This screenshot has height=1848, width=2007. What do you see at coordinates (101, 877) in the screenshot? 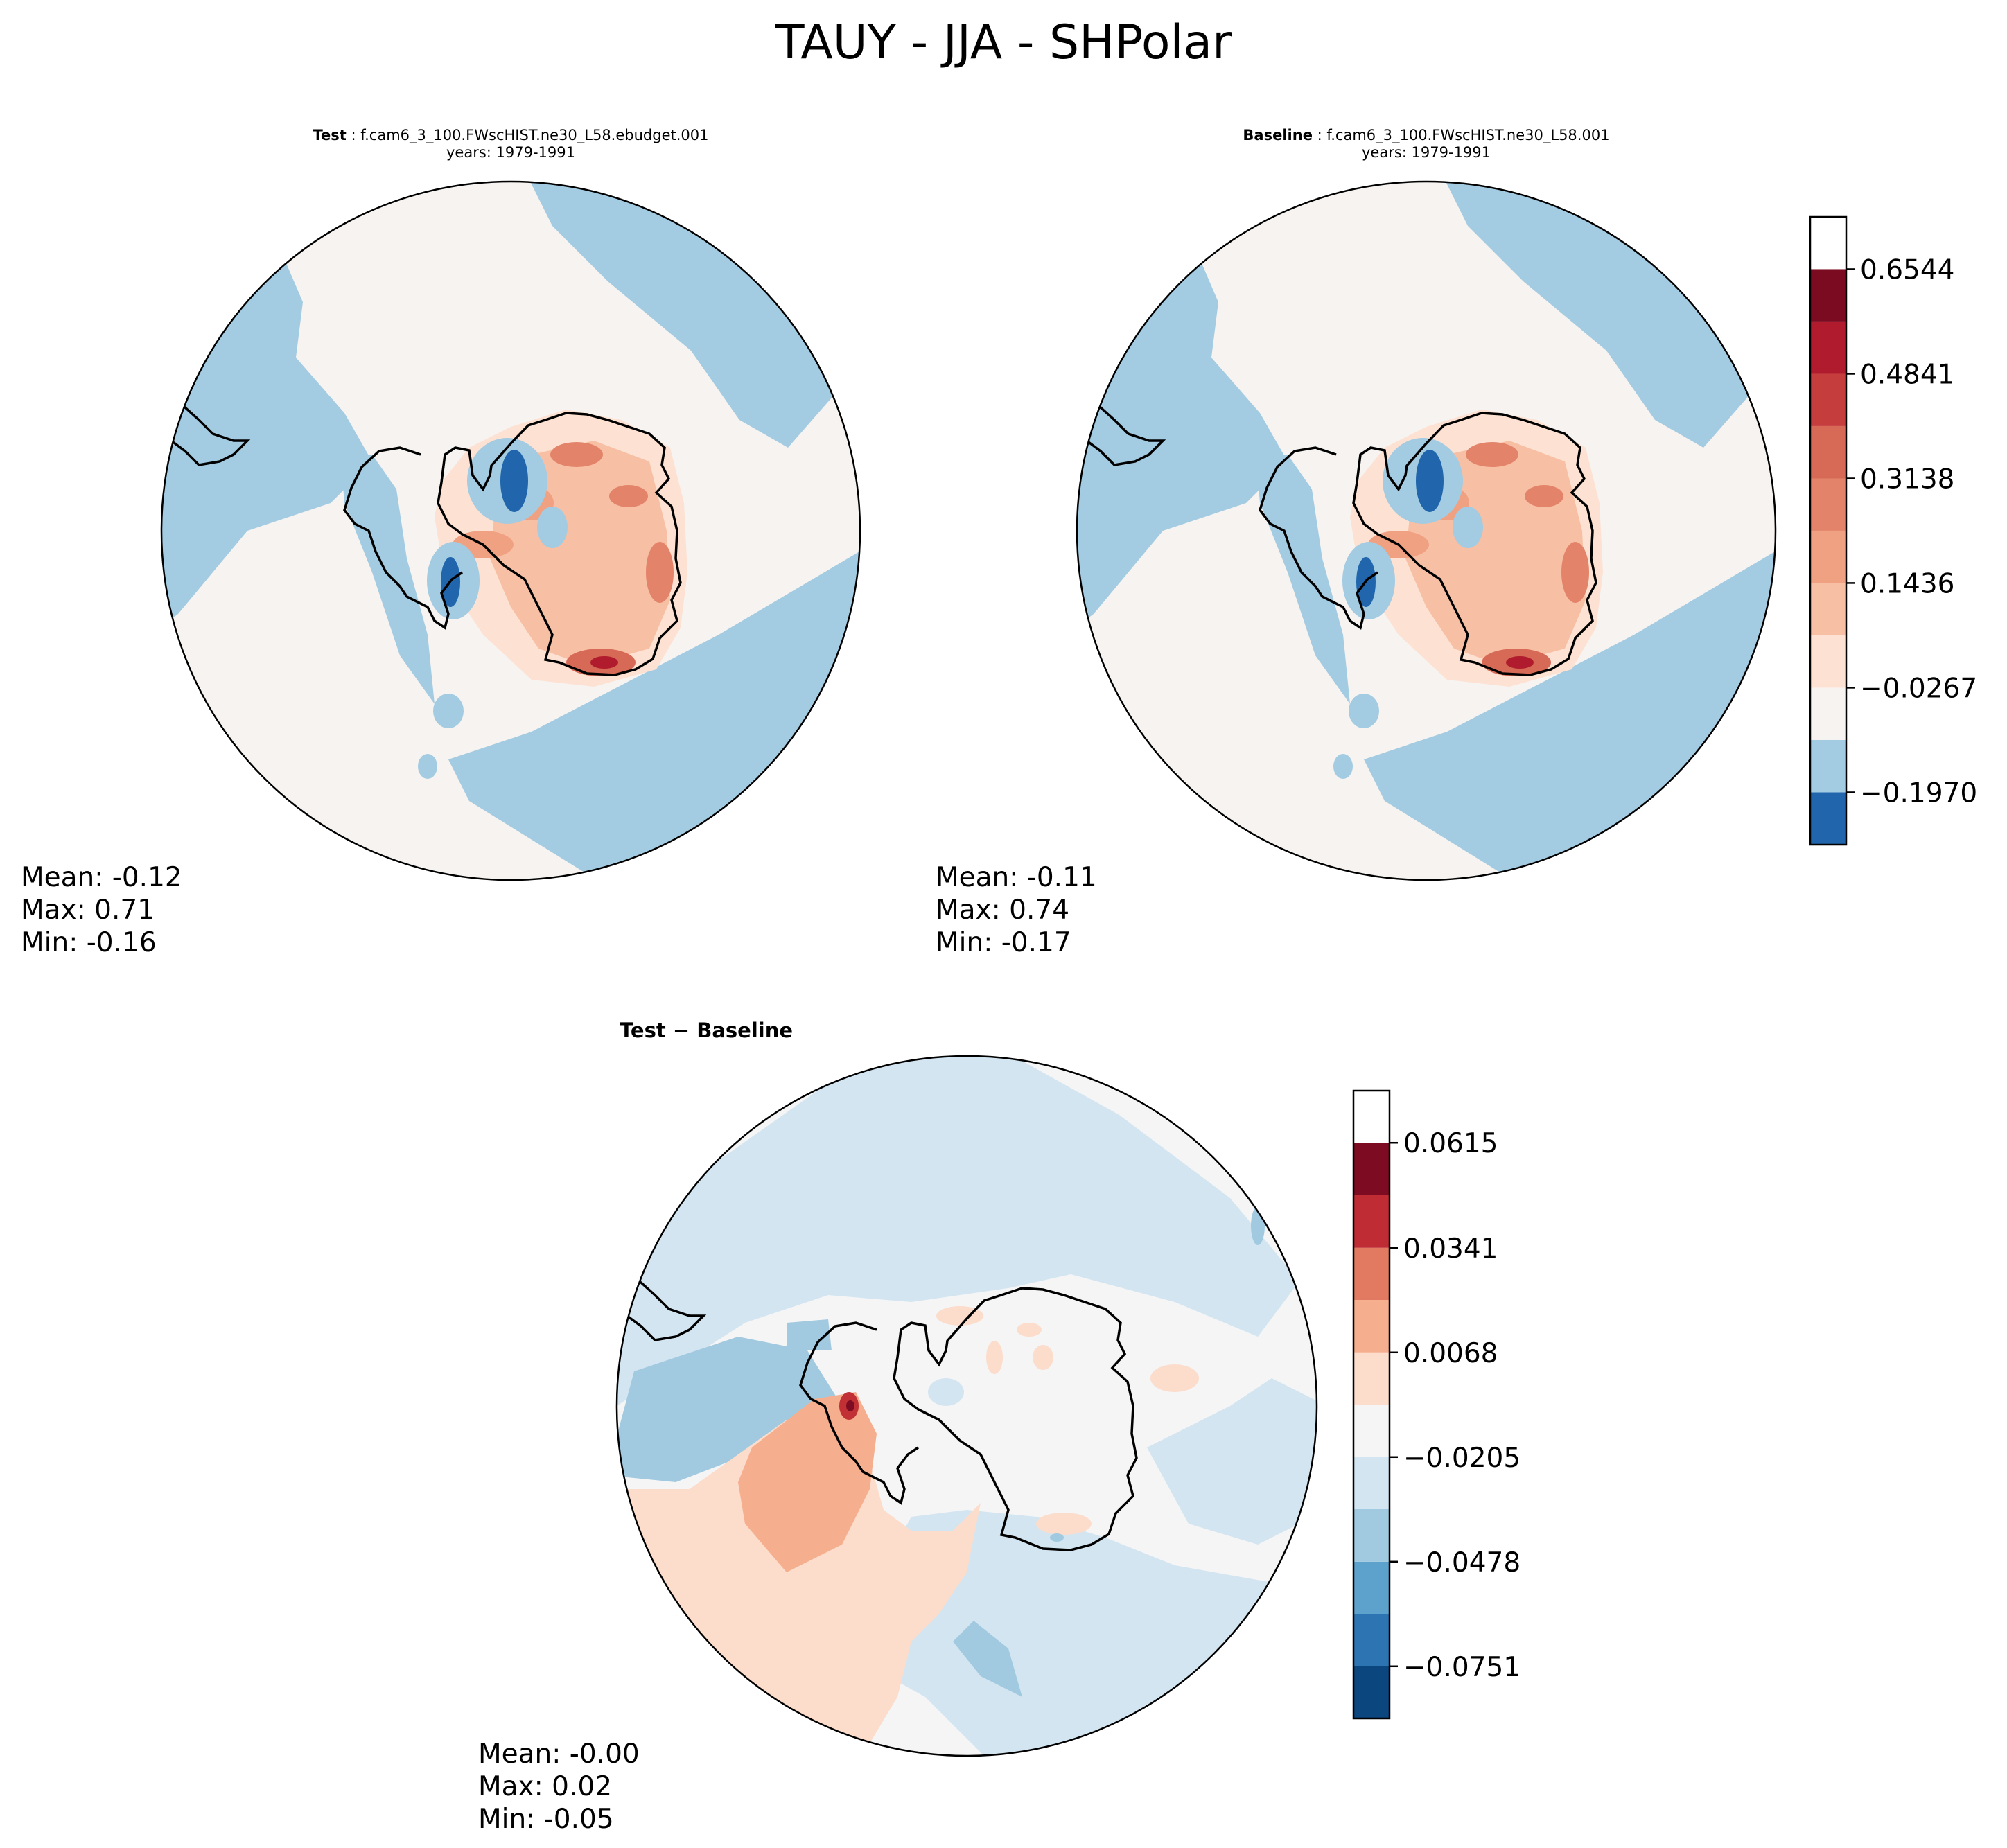
I see `test-mean: Mean: -0.12` at bounding box center [101, 877].